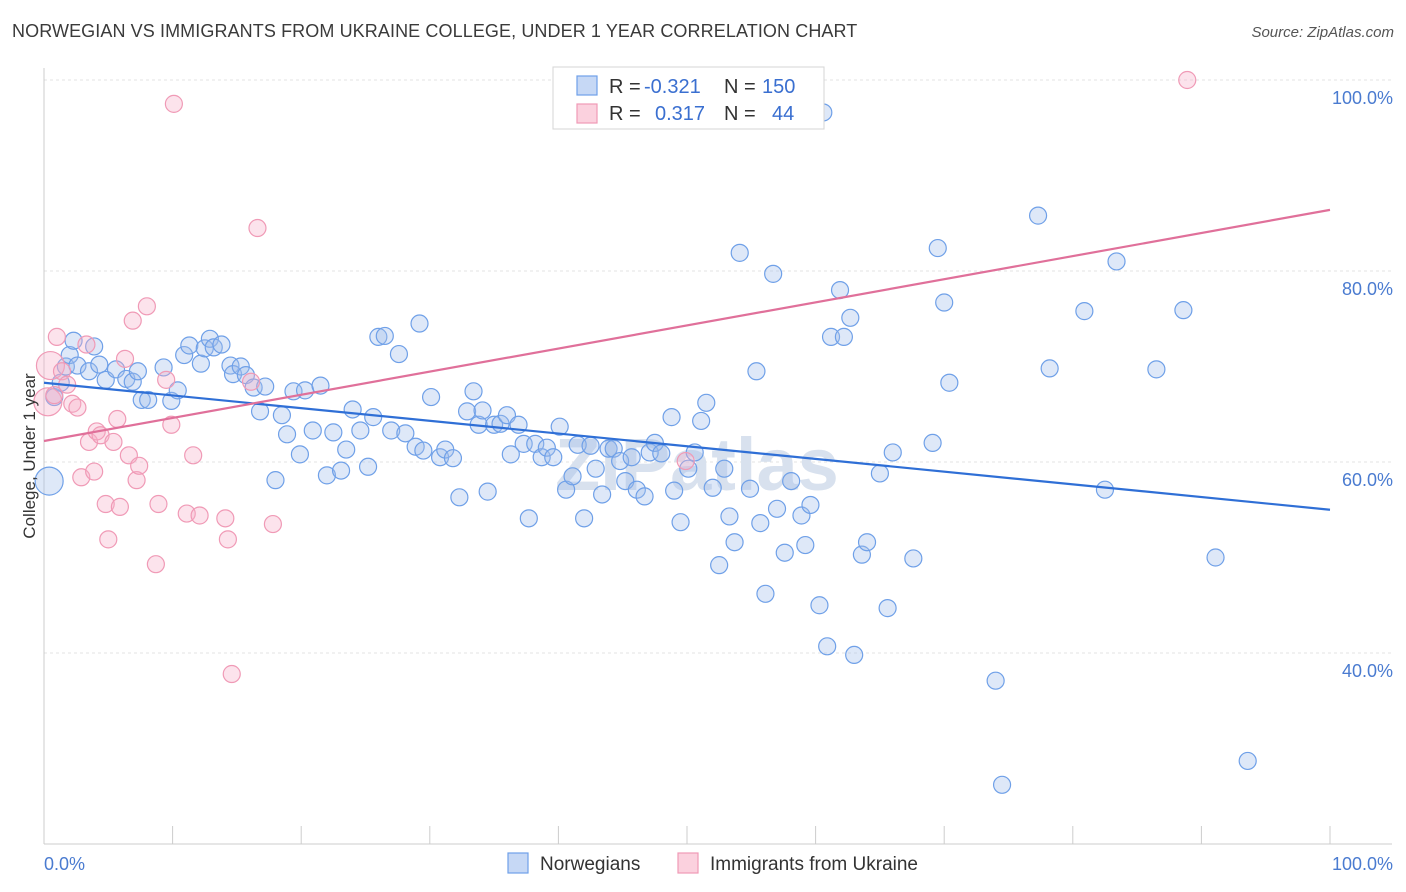  What do you see at coordinates (625, 87) in the screenshot?
I see `legend-r-label: R =` at bounding box center [625, 87].